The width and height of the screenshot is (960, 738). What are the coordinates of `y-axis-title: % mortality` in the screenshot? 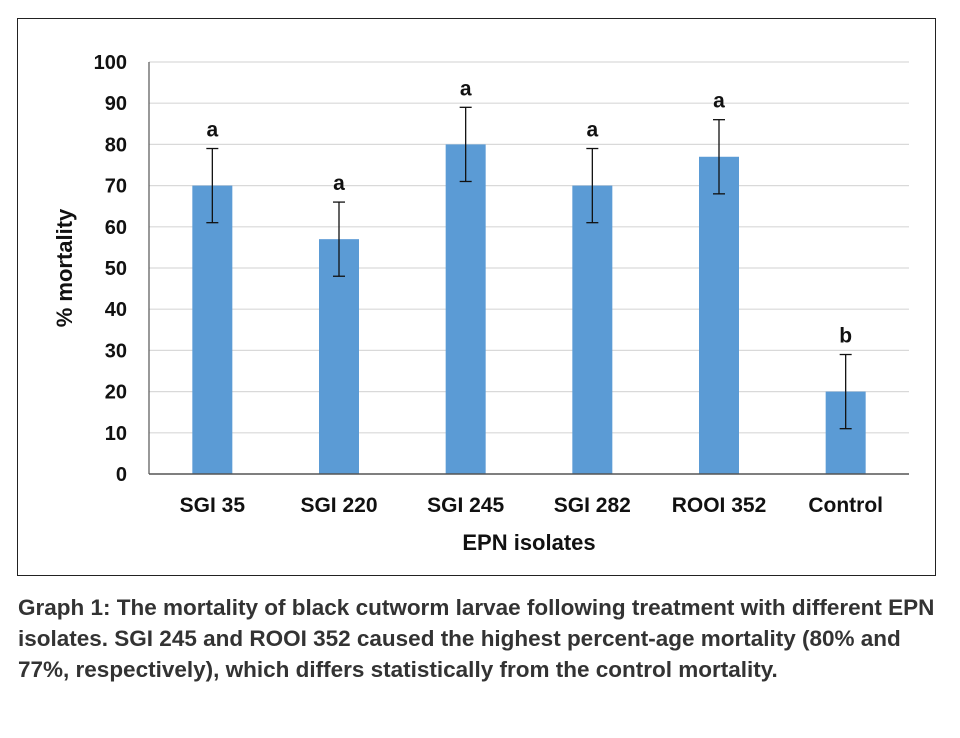 It's located at (64, 267).